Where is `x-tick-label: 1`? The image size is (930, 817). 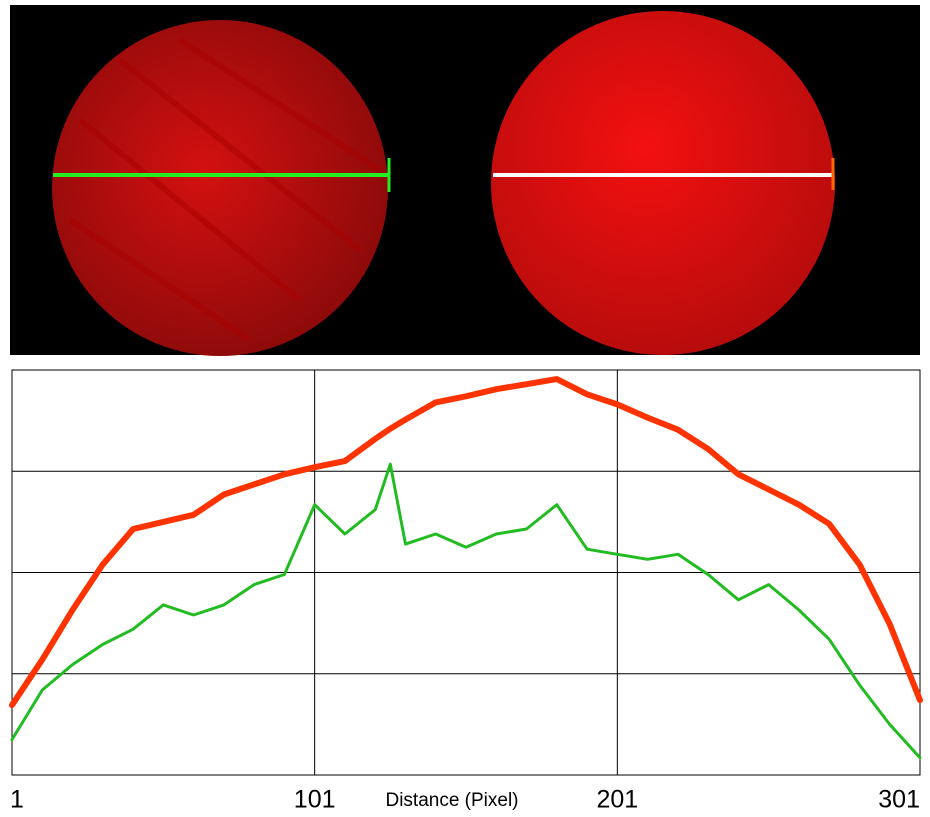
x-tick-label: 1 is located at coordinates (17, 800).